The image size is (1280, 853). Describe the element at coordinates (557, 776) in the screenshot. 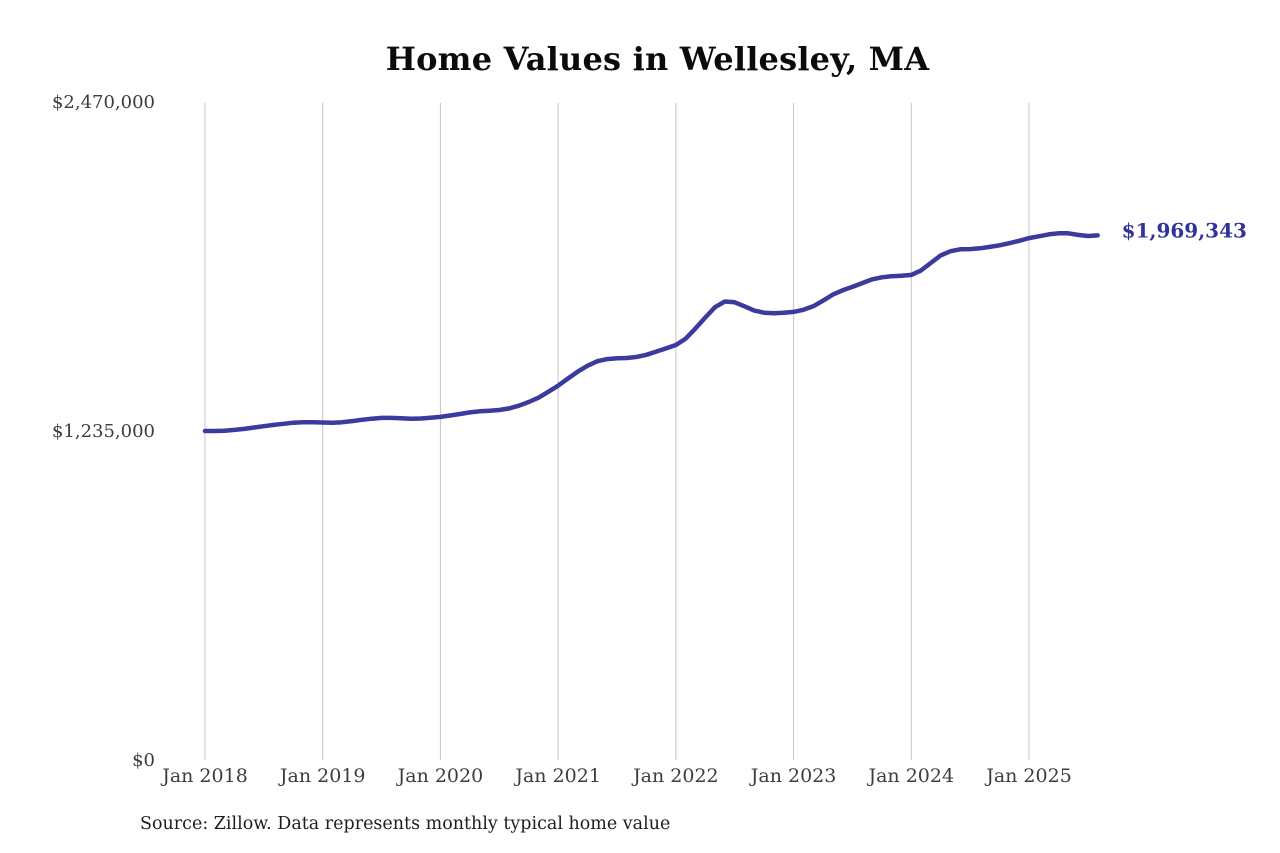

I see `x-axis-tick-label: Jan 2021` at that location.